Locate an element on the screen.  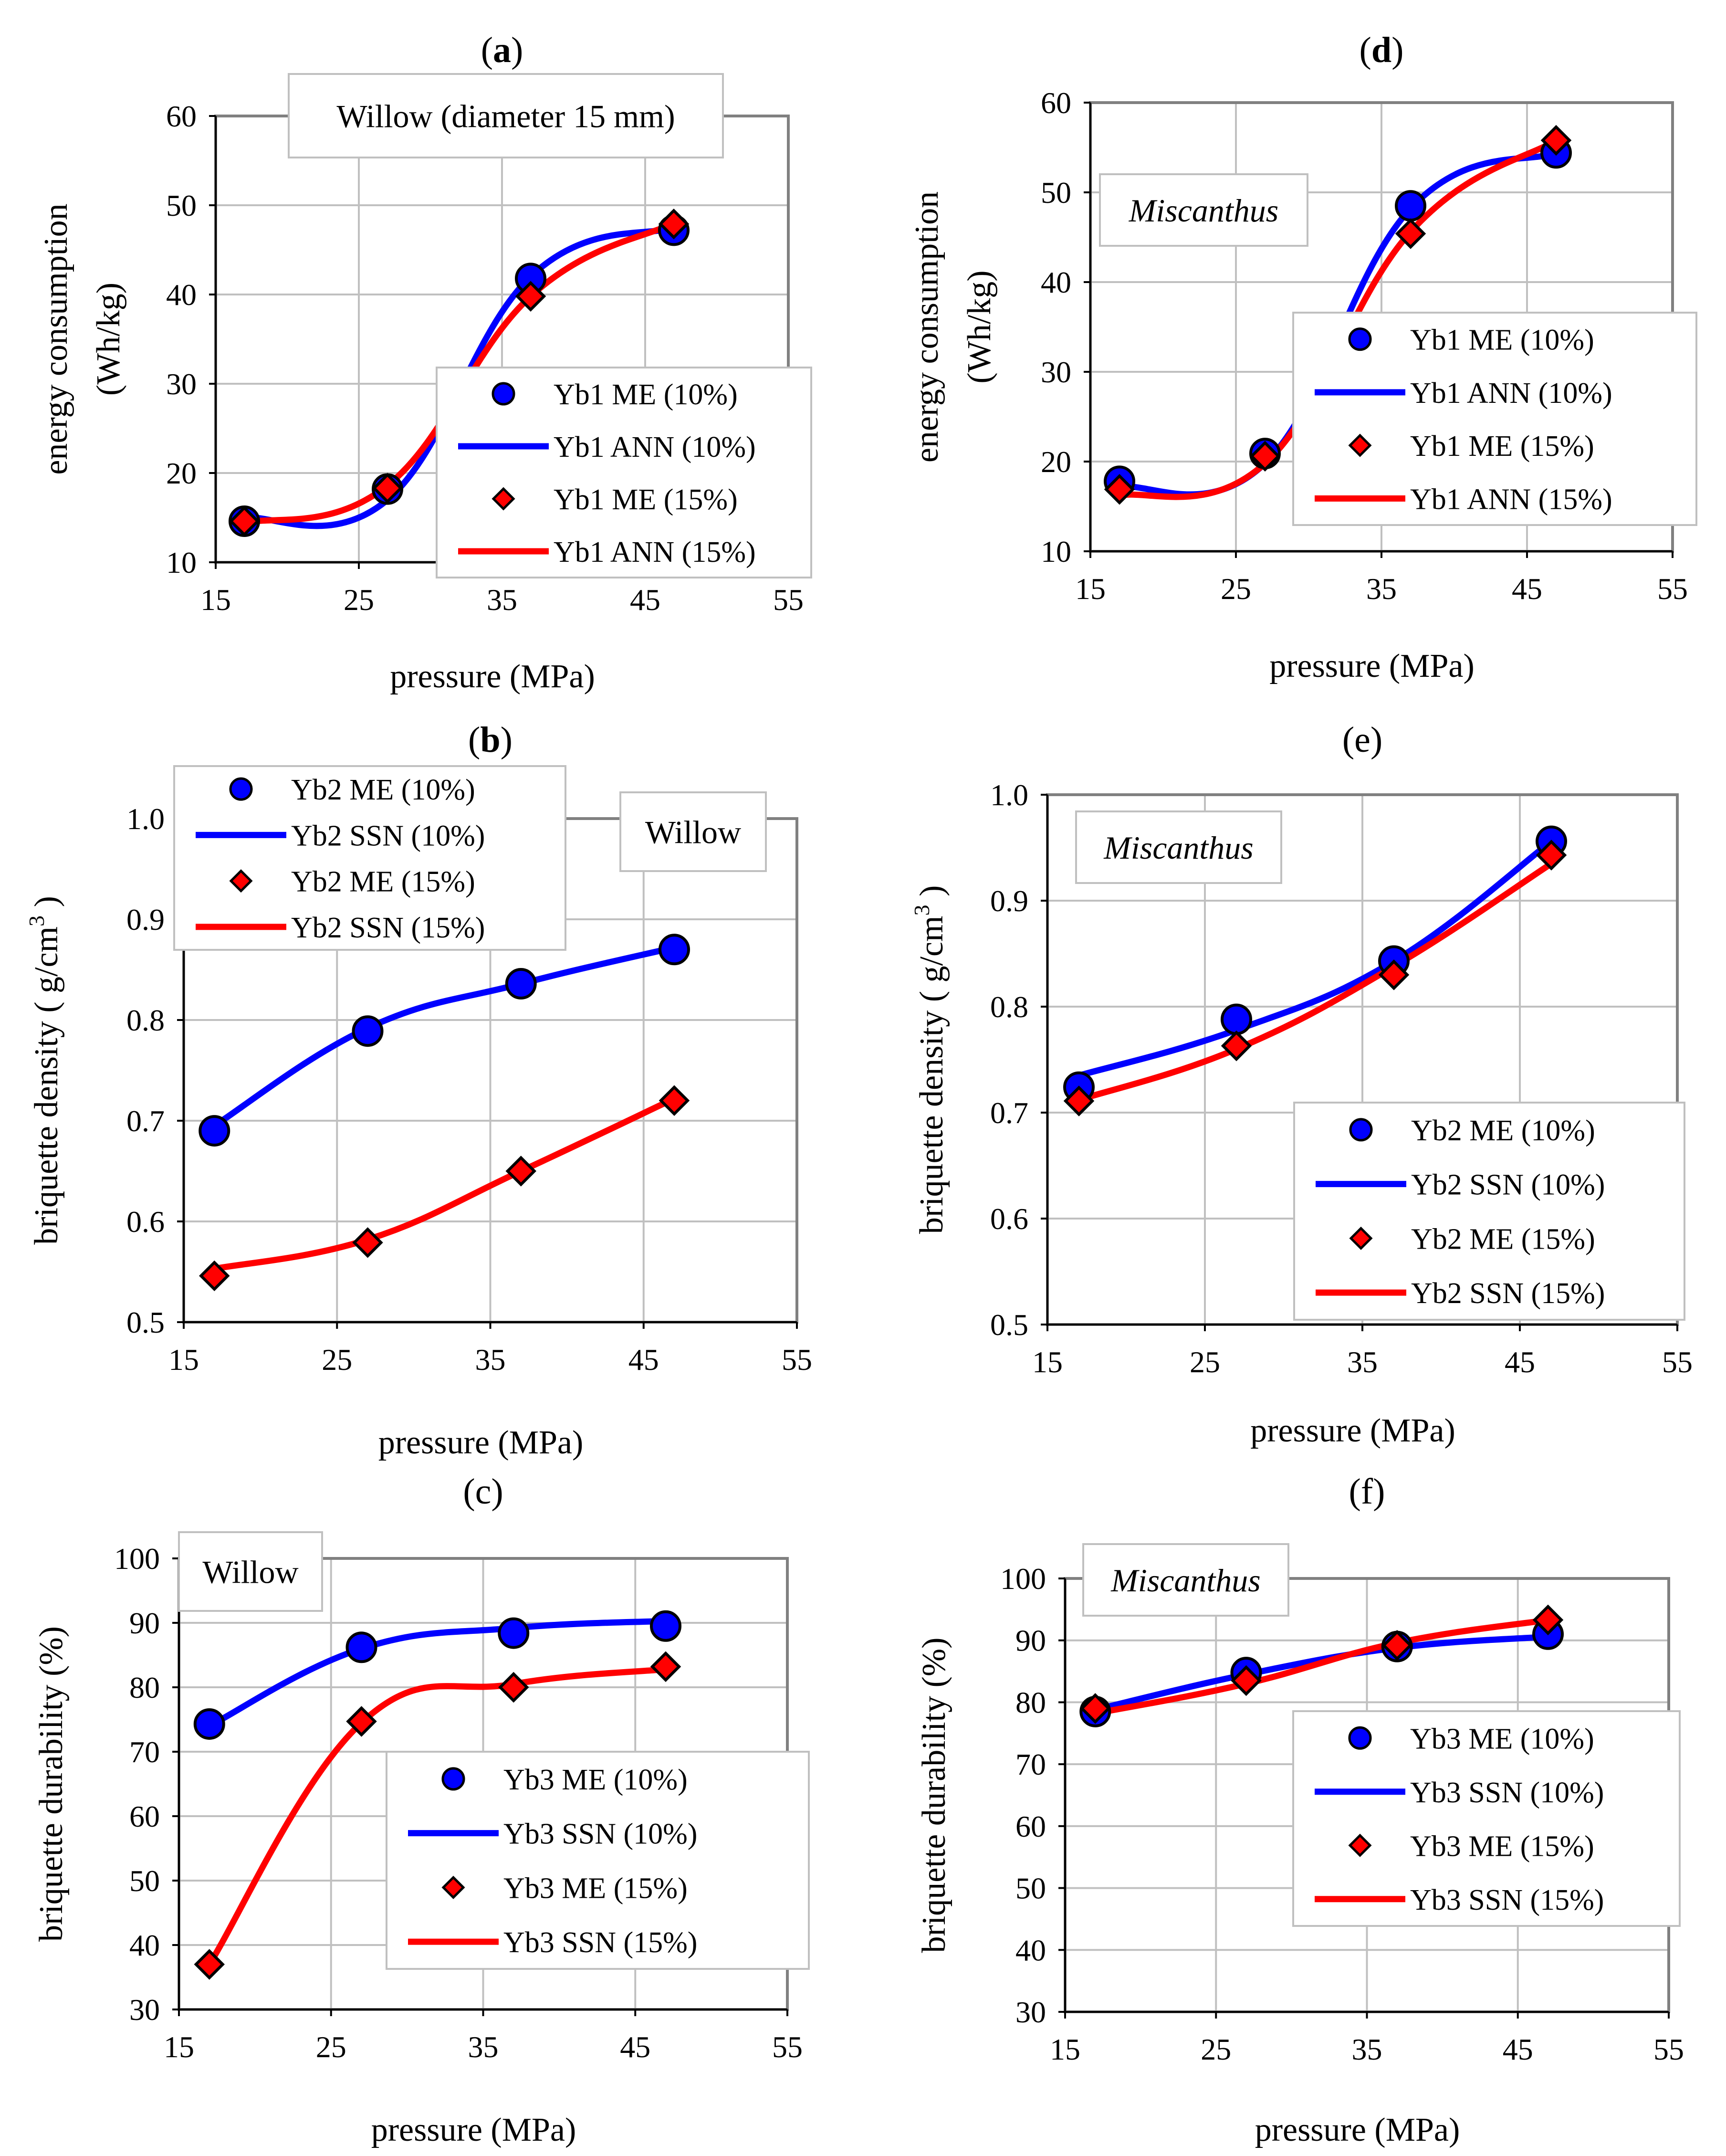
series-line-yb3-ssn-15- is located at coordinates (437, 1816).